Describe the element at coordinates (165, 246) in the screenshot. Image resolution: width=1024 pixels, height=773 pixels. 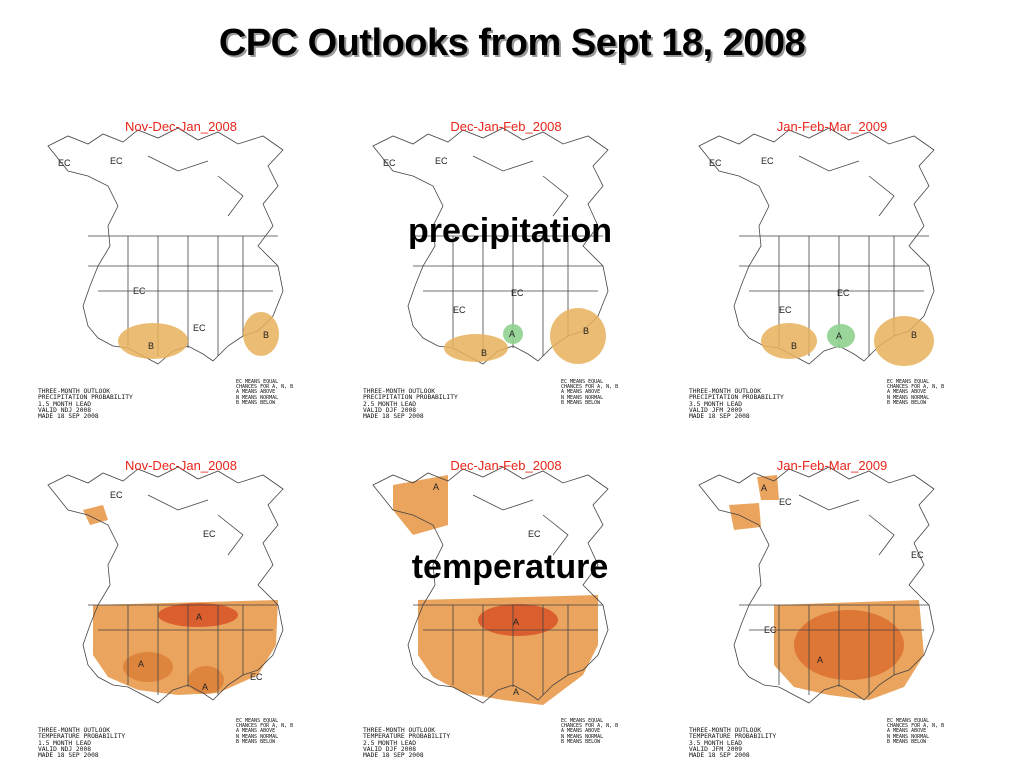
I see `map-svg: EC EC EC EC B B` at that location.